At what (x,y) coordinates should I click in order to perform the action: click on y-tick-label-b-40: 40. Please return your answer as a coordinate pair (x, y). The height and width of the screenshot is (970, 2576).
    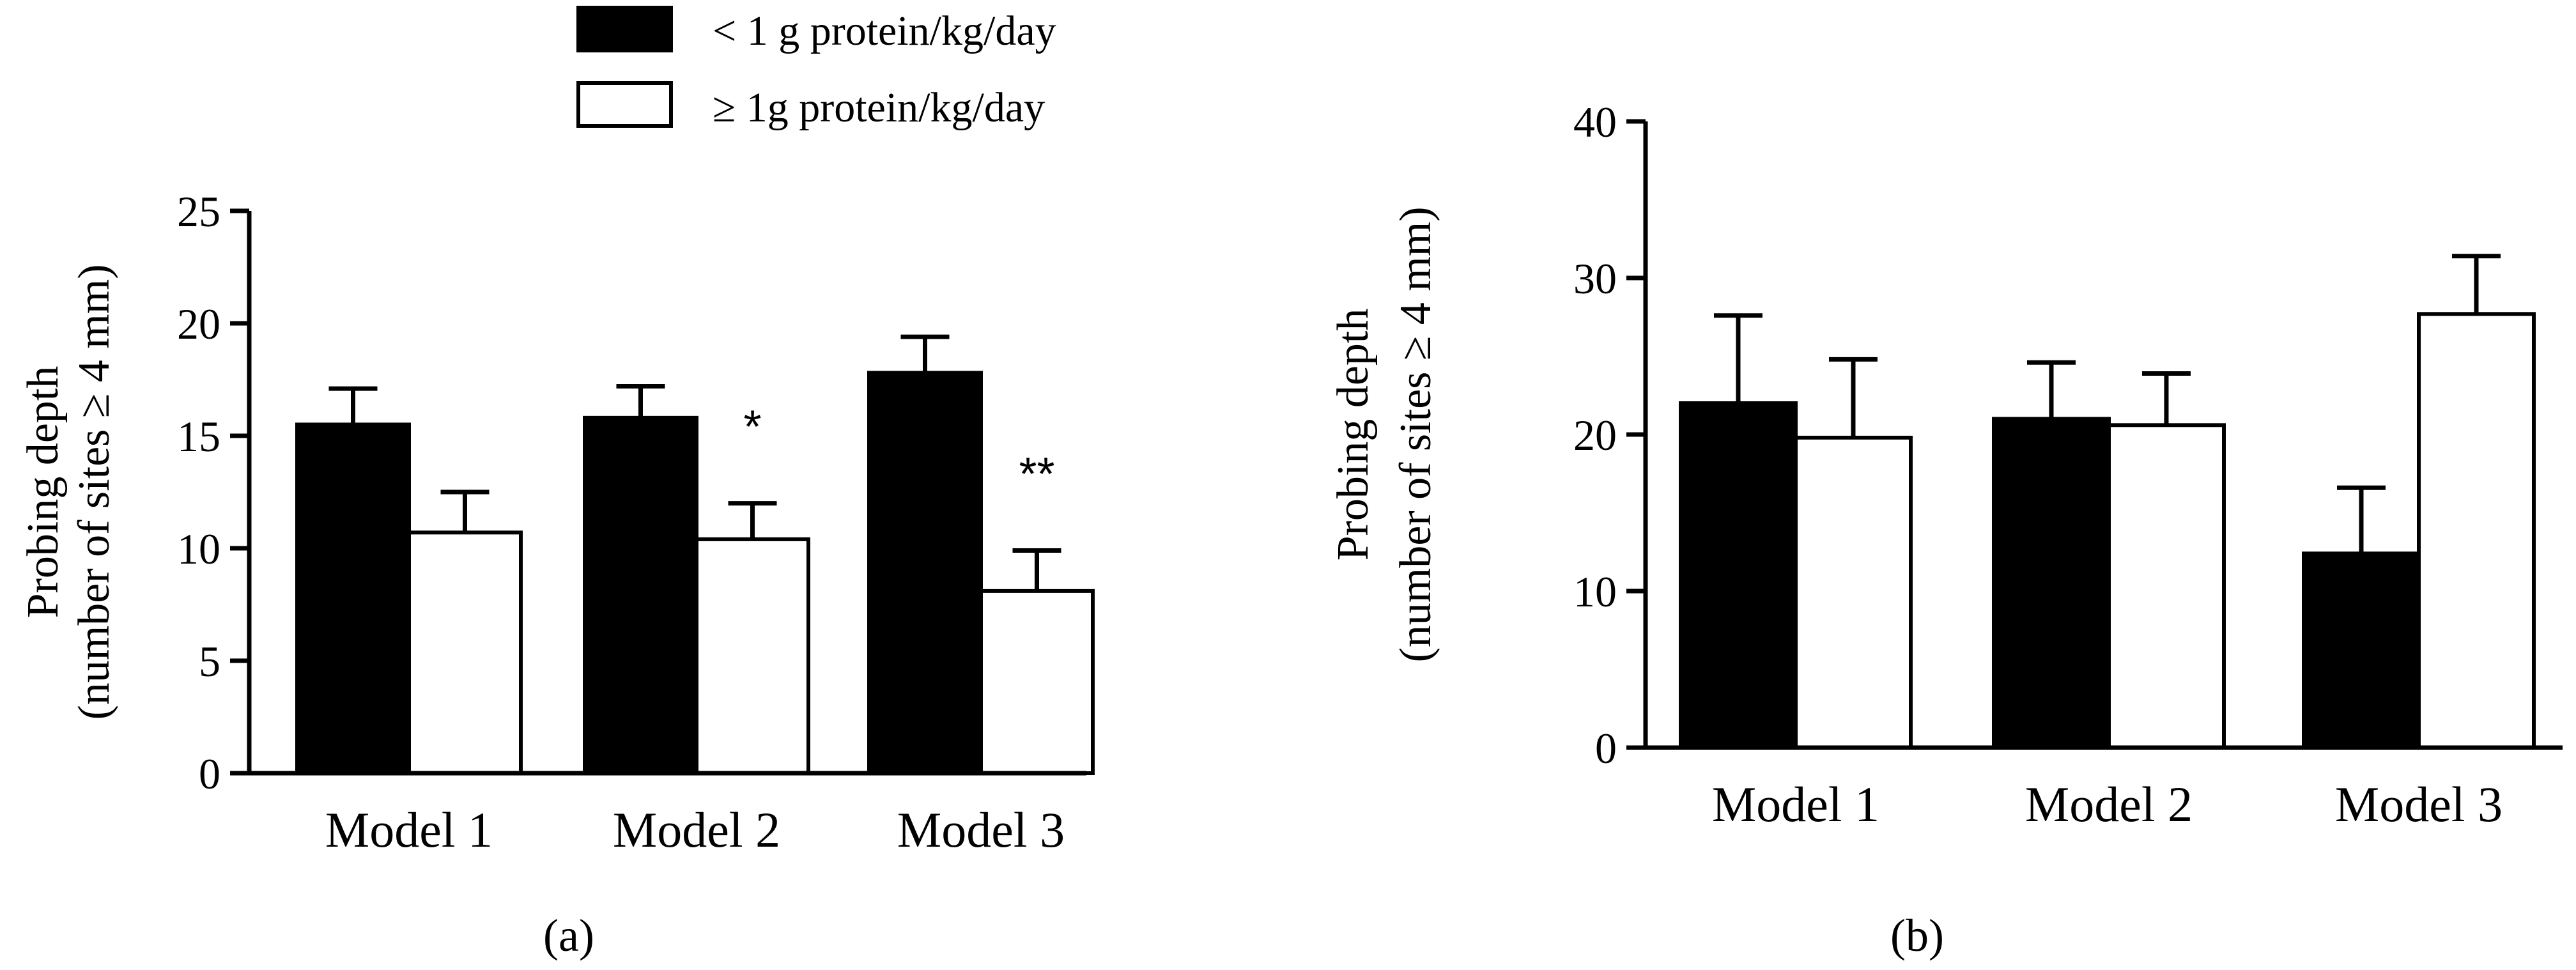
    Looking at the image, I should click on (1595, 122).